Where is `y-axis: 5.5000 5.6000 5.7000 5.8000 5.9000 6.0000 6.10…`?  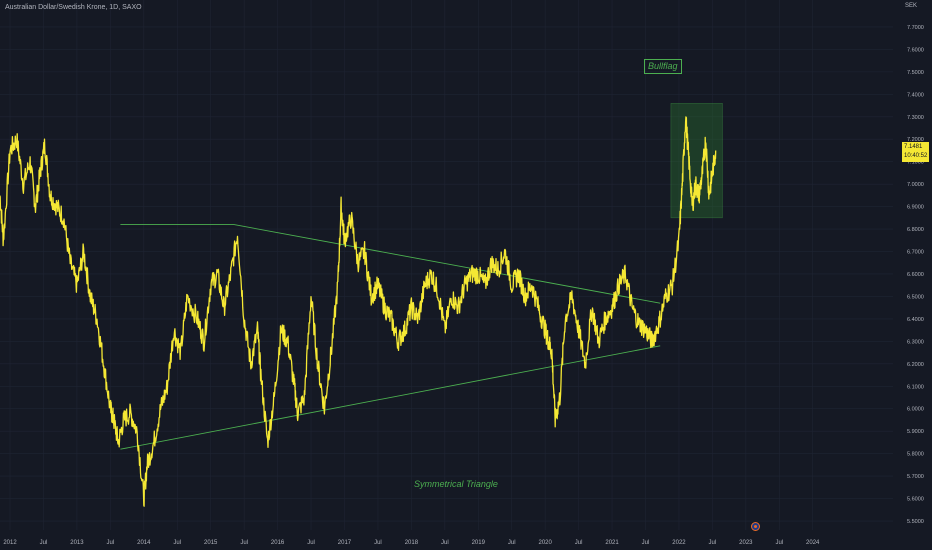
y-axis: 5.5000 5.6000 5.7000 5.8000 5.9000 6.0000 6.10… is located at coordinates (915, 275).